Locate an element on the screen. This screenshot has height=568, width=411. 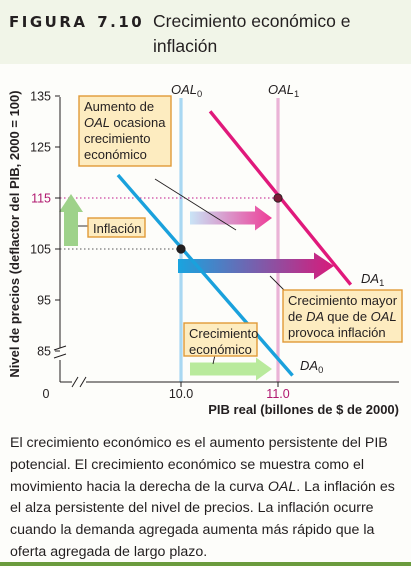
x-axis-break-mark is located at coordinates (79, 382).